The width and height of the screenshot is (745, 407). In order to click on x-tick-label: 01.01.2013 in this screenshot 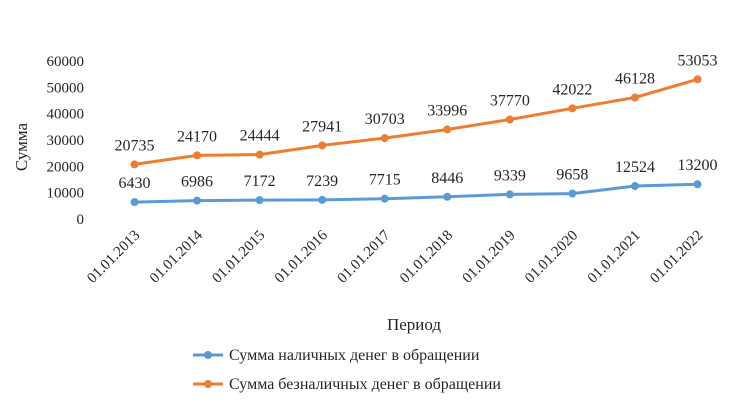, I will do `click(113, 257)`.